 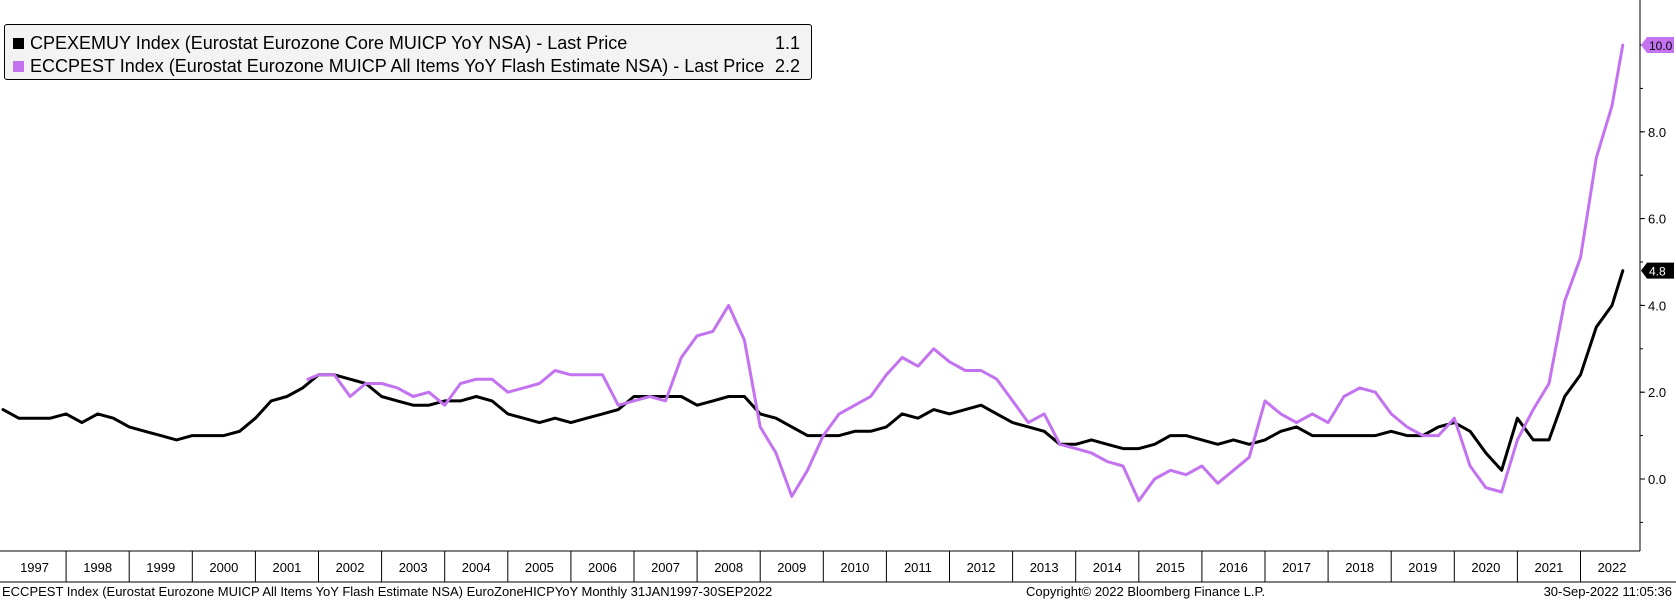 What do you see at coordinates (1657, 132) in the screenshot?
I see `y-tick-label: 8.0` at bounding box center [1657, 132].